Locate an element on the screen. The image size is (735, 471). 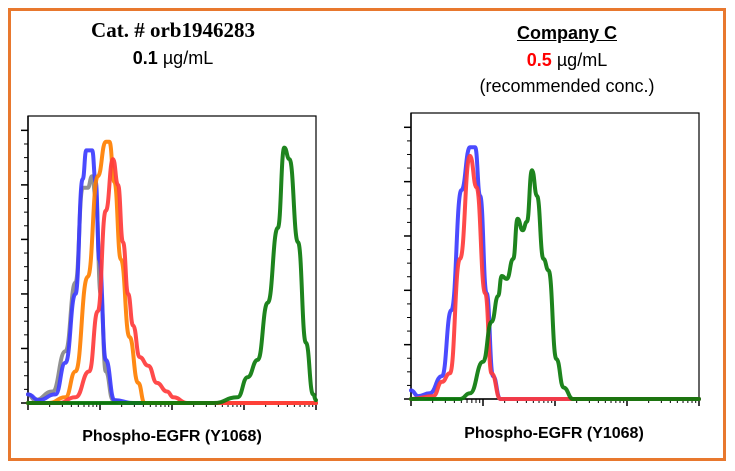
left-concentration: 0.1 µg/mL is located at coordinates (173, 58).